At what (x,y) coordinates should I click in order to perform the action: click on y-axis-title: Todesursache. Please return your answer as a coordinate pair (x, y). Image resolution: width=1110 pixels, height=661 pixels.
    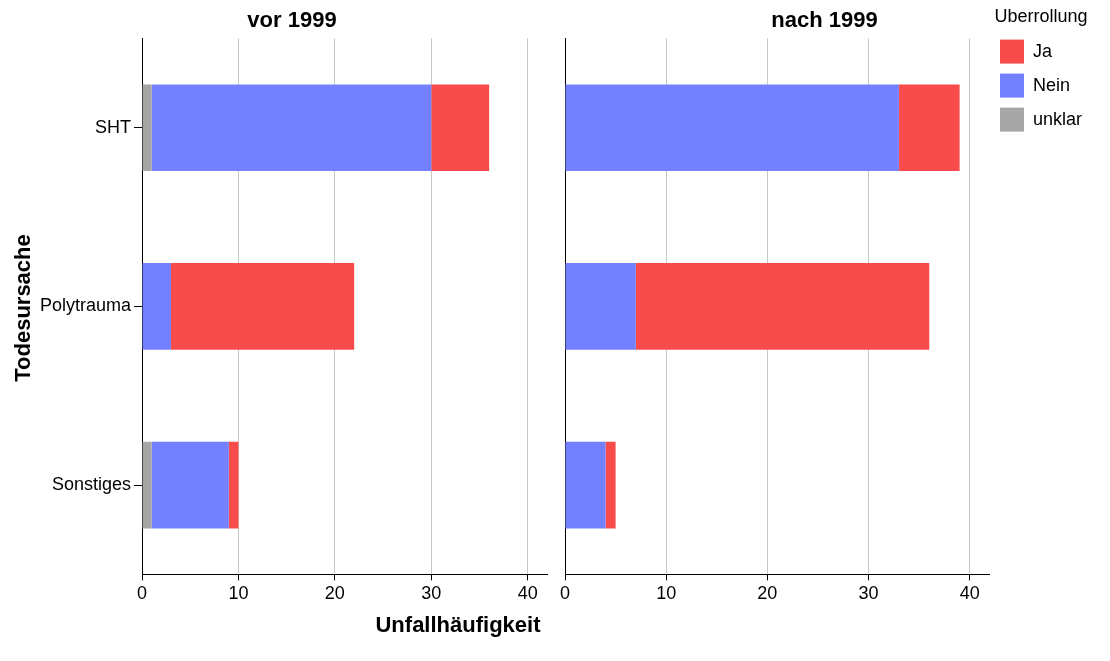
    Looking at the image, I should click on (23, 308).